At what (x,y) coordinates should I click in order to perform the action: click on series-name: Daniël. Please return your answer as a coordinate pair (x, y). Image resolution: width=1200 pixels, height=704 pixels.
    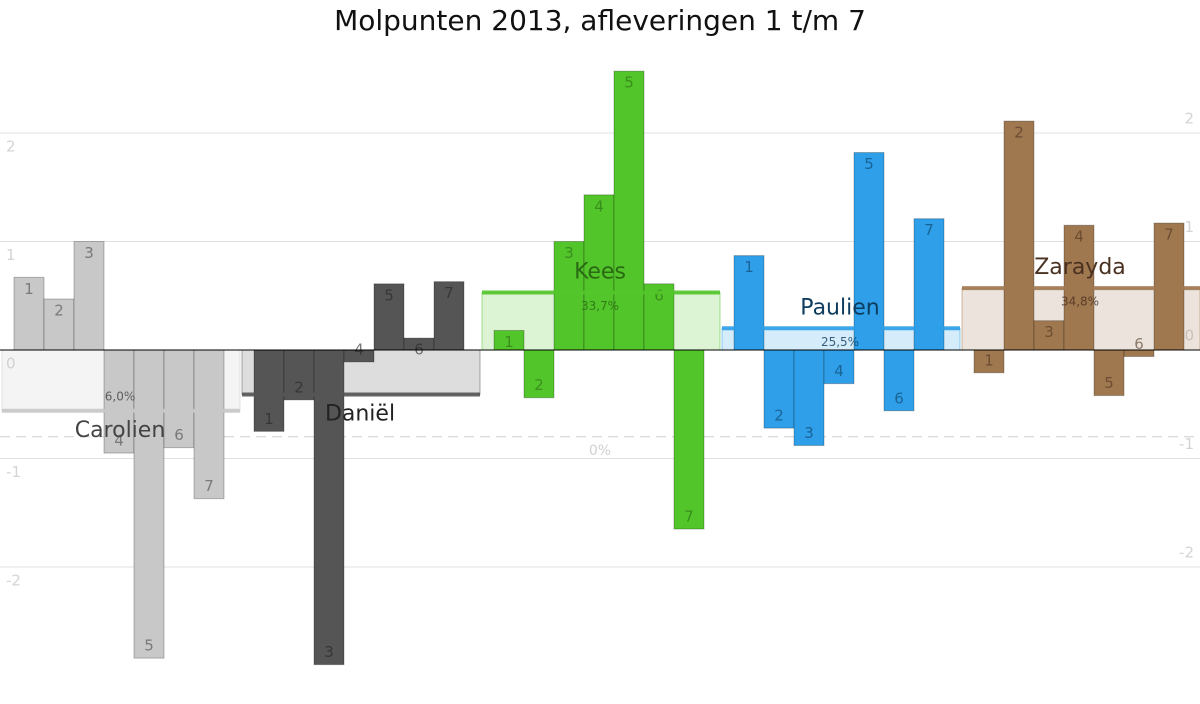
    Looking at the image, I should click on (360, 413).